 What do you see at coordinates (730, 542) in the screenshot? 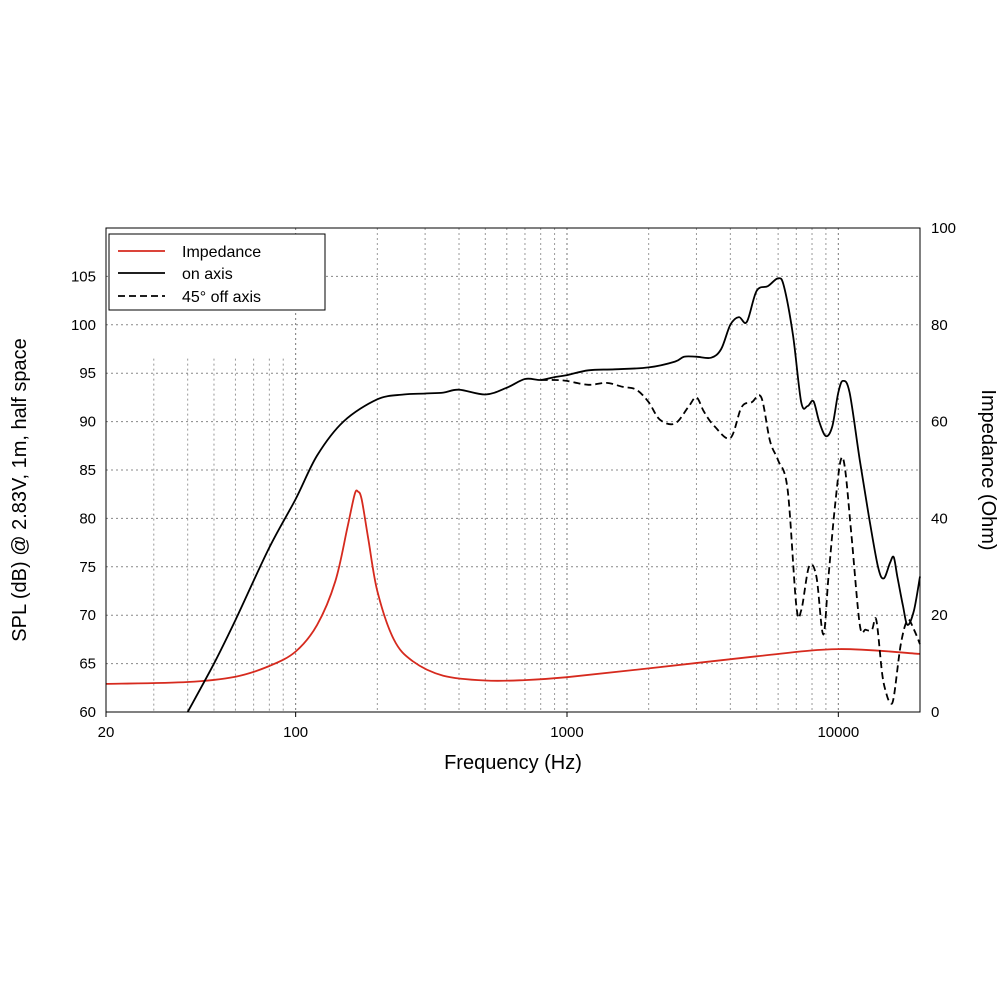
I see `series-off-axis` at bounding box center [730, 542].